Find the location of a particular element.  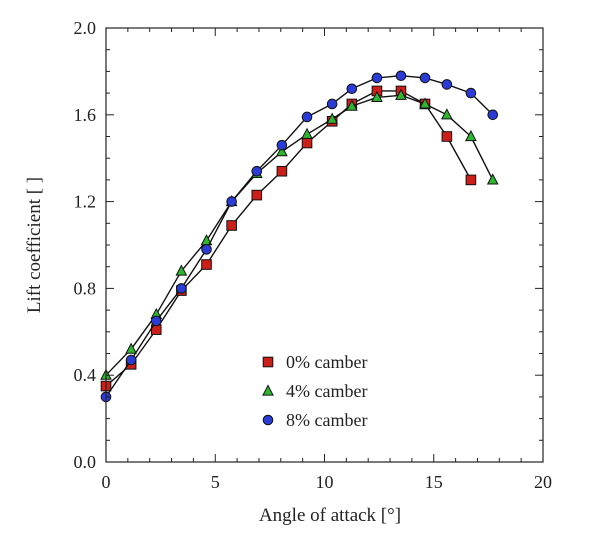

x-tick-label: 15 is located at coordinates (434, 482).